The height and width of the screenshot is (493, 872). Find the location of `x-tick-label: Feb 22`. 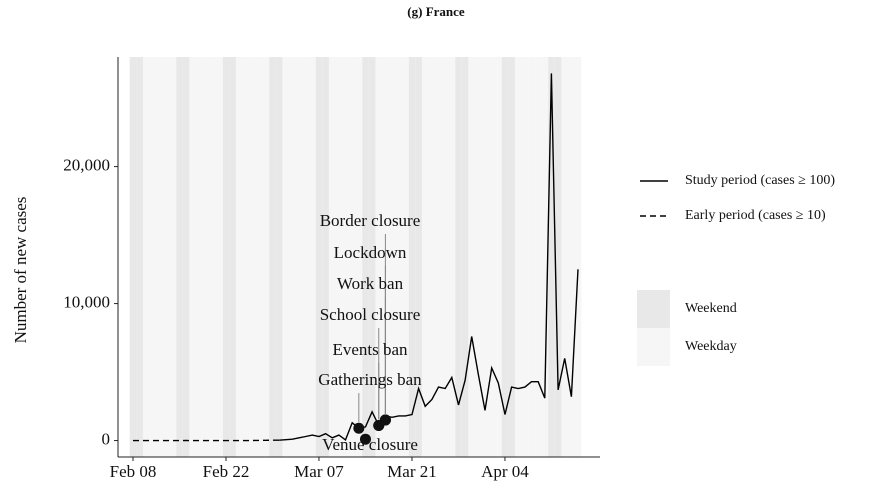

x-tick-label: Feb 22 is located at coordinates (226, 471).